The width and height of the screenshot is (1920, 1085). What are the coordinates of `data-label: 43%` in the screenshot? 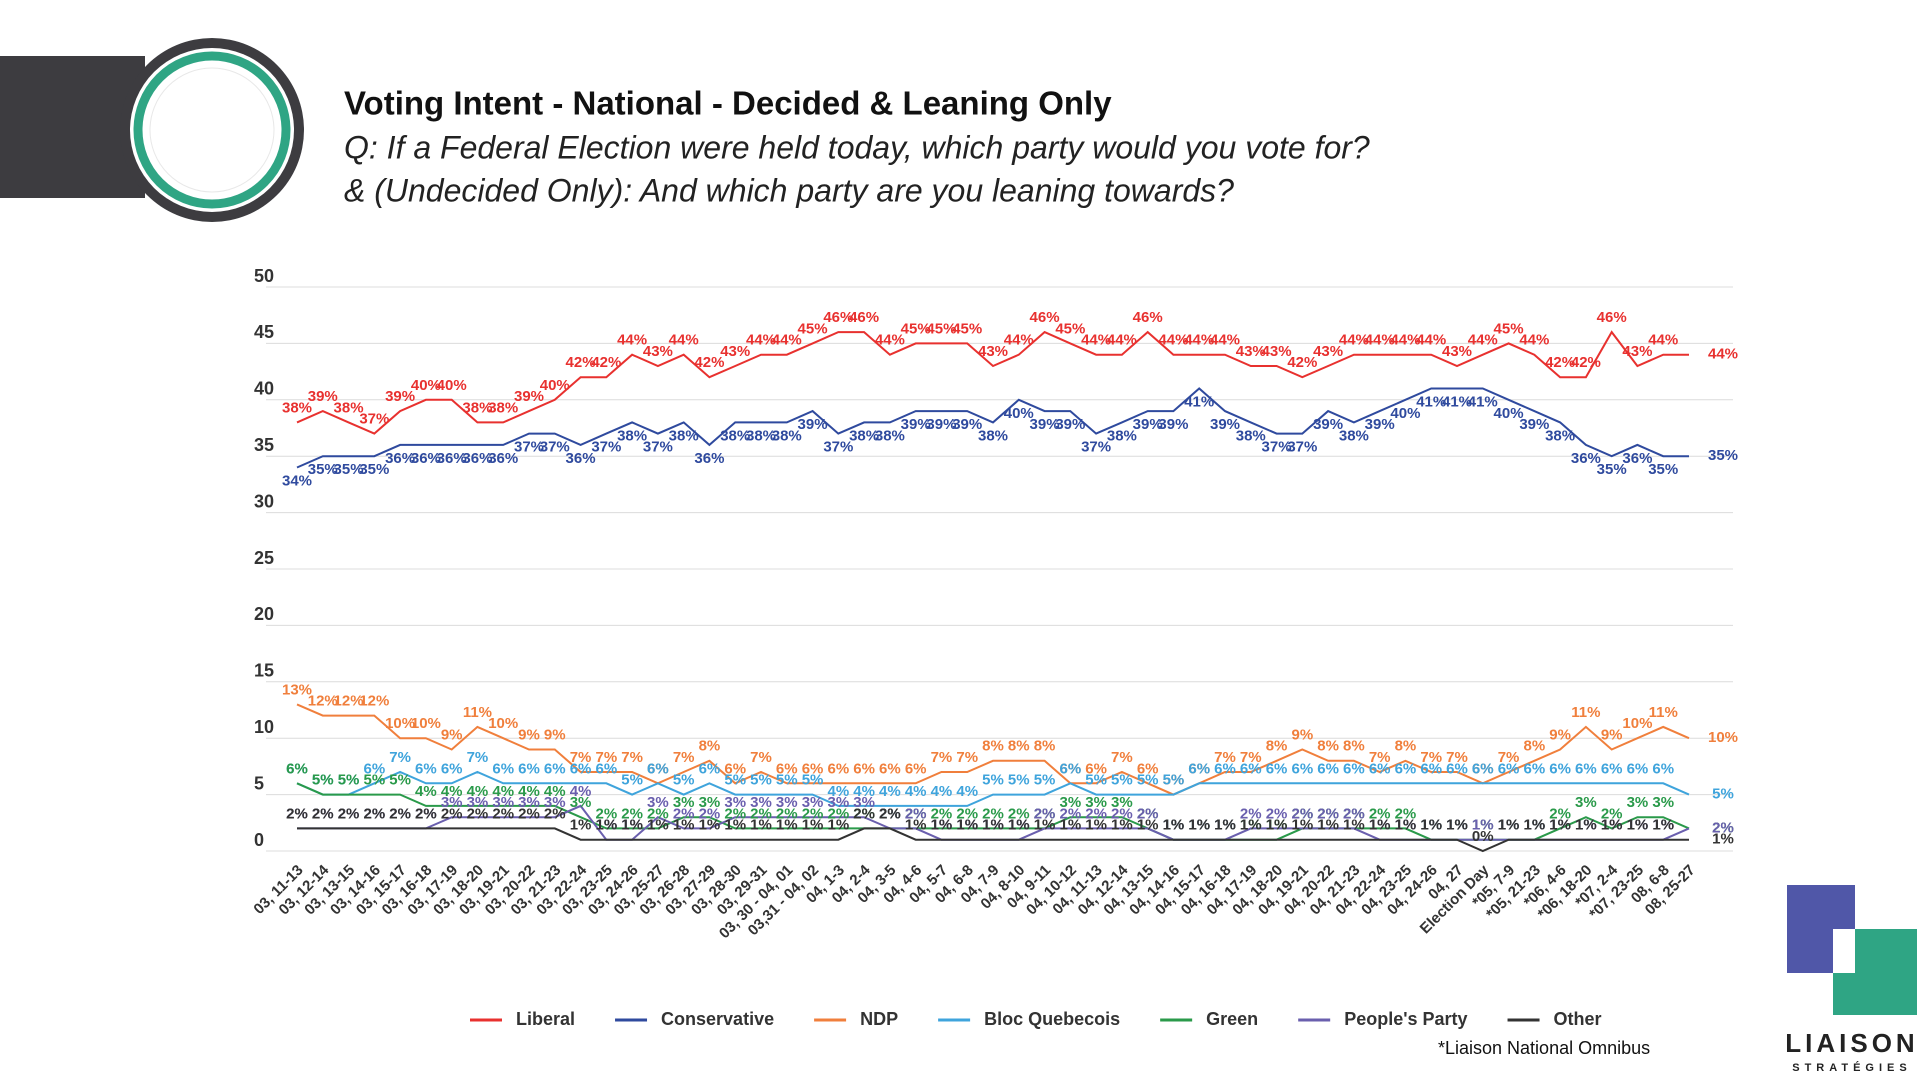 It's located at (1277, 351).